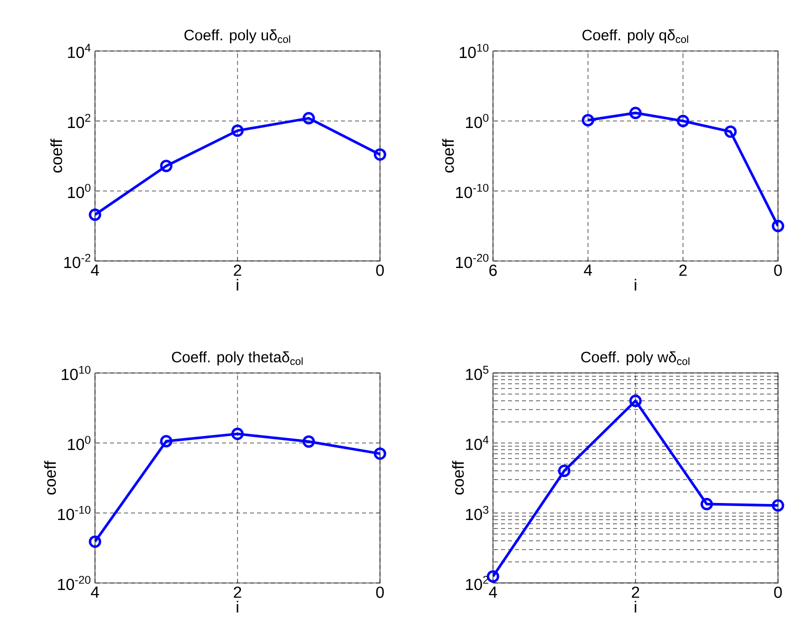 This screenshot has height=644, width=786. I want to click on chart-title: Coeff. poly qδ$_{col}$, so click(635, 36).